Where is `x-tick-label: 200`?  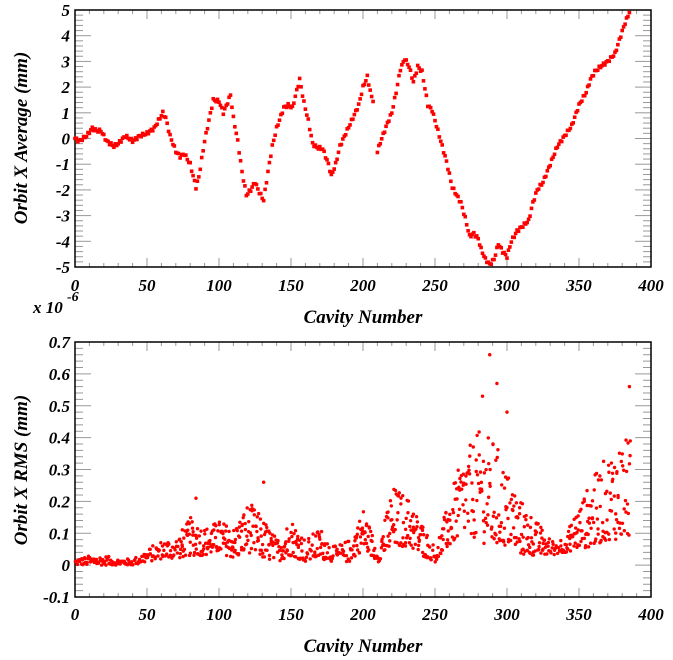
x-tick-label: 200 is located at coordinates (362, 285).